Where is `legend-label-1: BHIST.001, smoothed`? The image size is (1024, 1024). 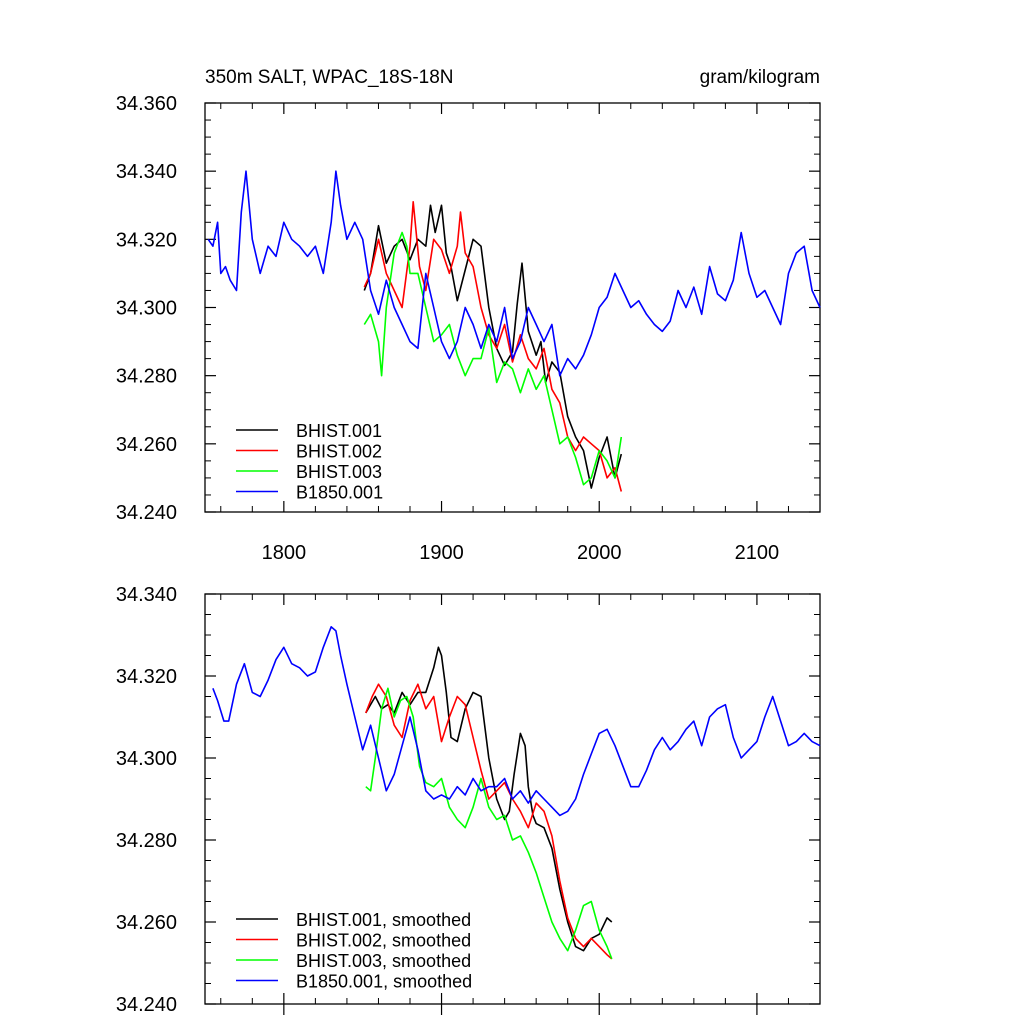 legend-label-1: BHIST.001, smoothed is located at coordinates (383, 920).